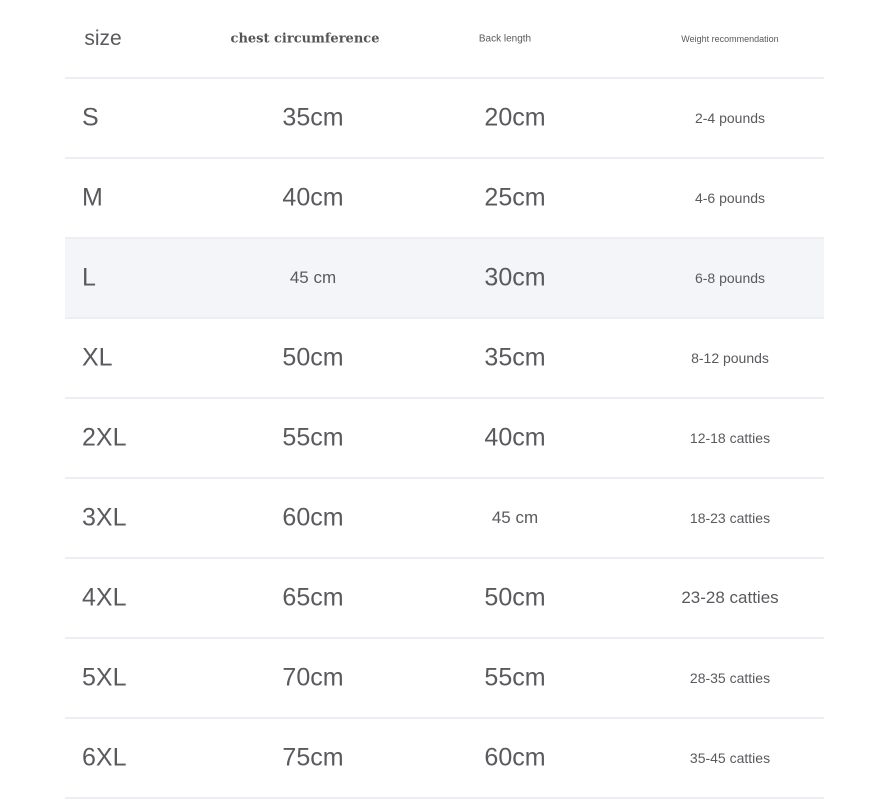  What do you see at coordinates (730, 678) in the screenshot?
I see `cell-weight: 28-35 catties` at bounding box center [730, 678].